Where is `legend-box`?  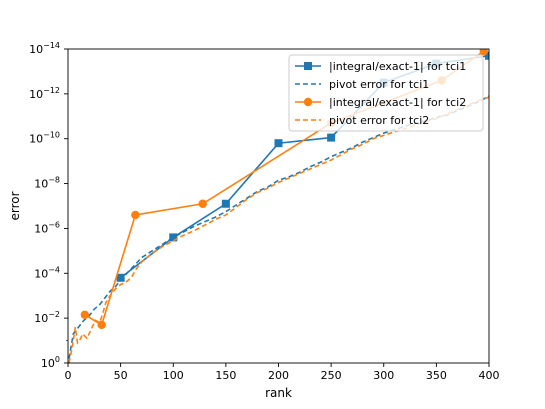 legend-box is located at coordinates (386, 93).